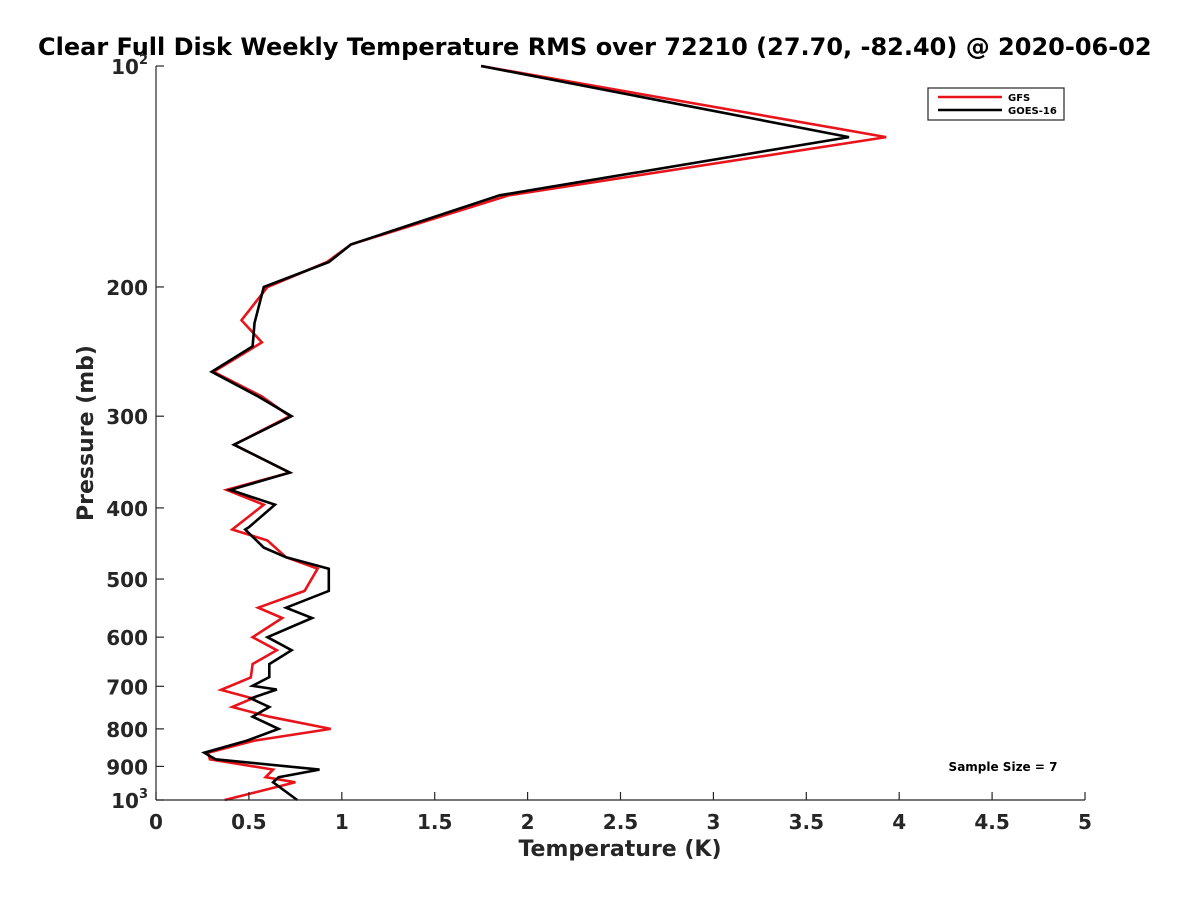  What do you see at coordinates (806, 822) in the screenshot?
I see `x-tick-label: 3.5` at bounding box center [806, 822].